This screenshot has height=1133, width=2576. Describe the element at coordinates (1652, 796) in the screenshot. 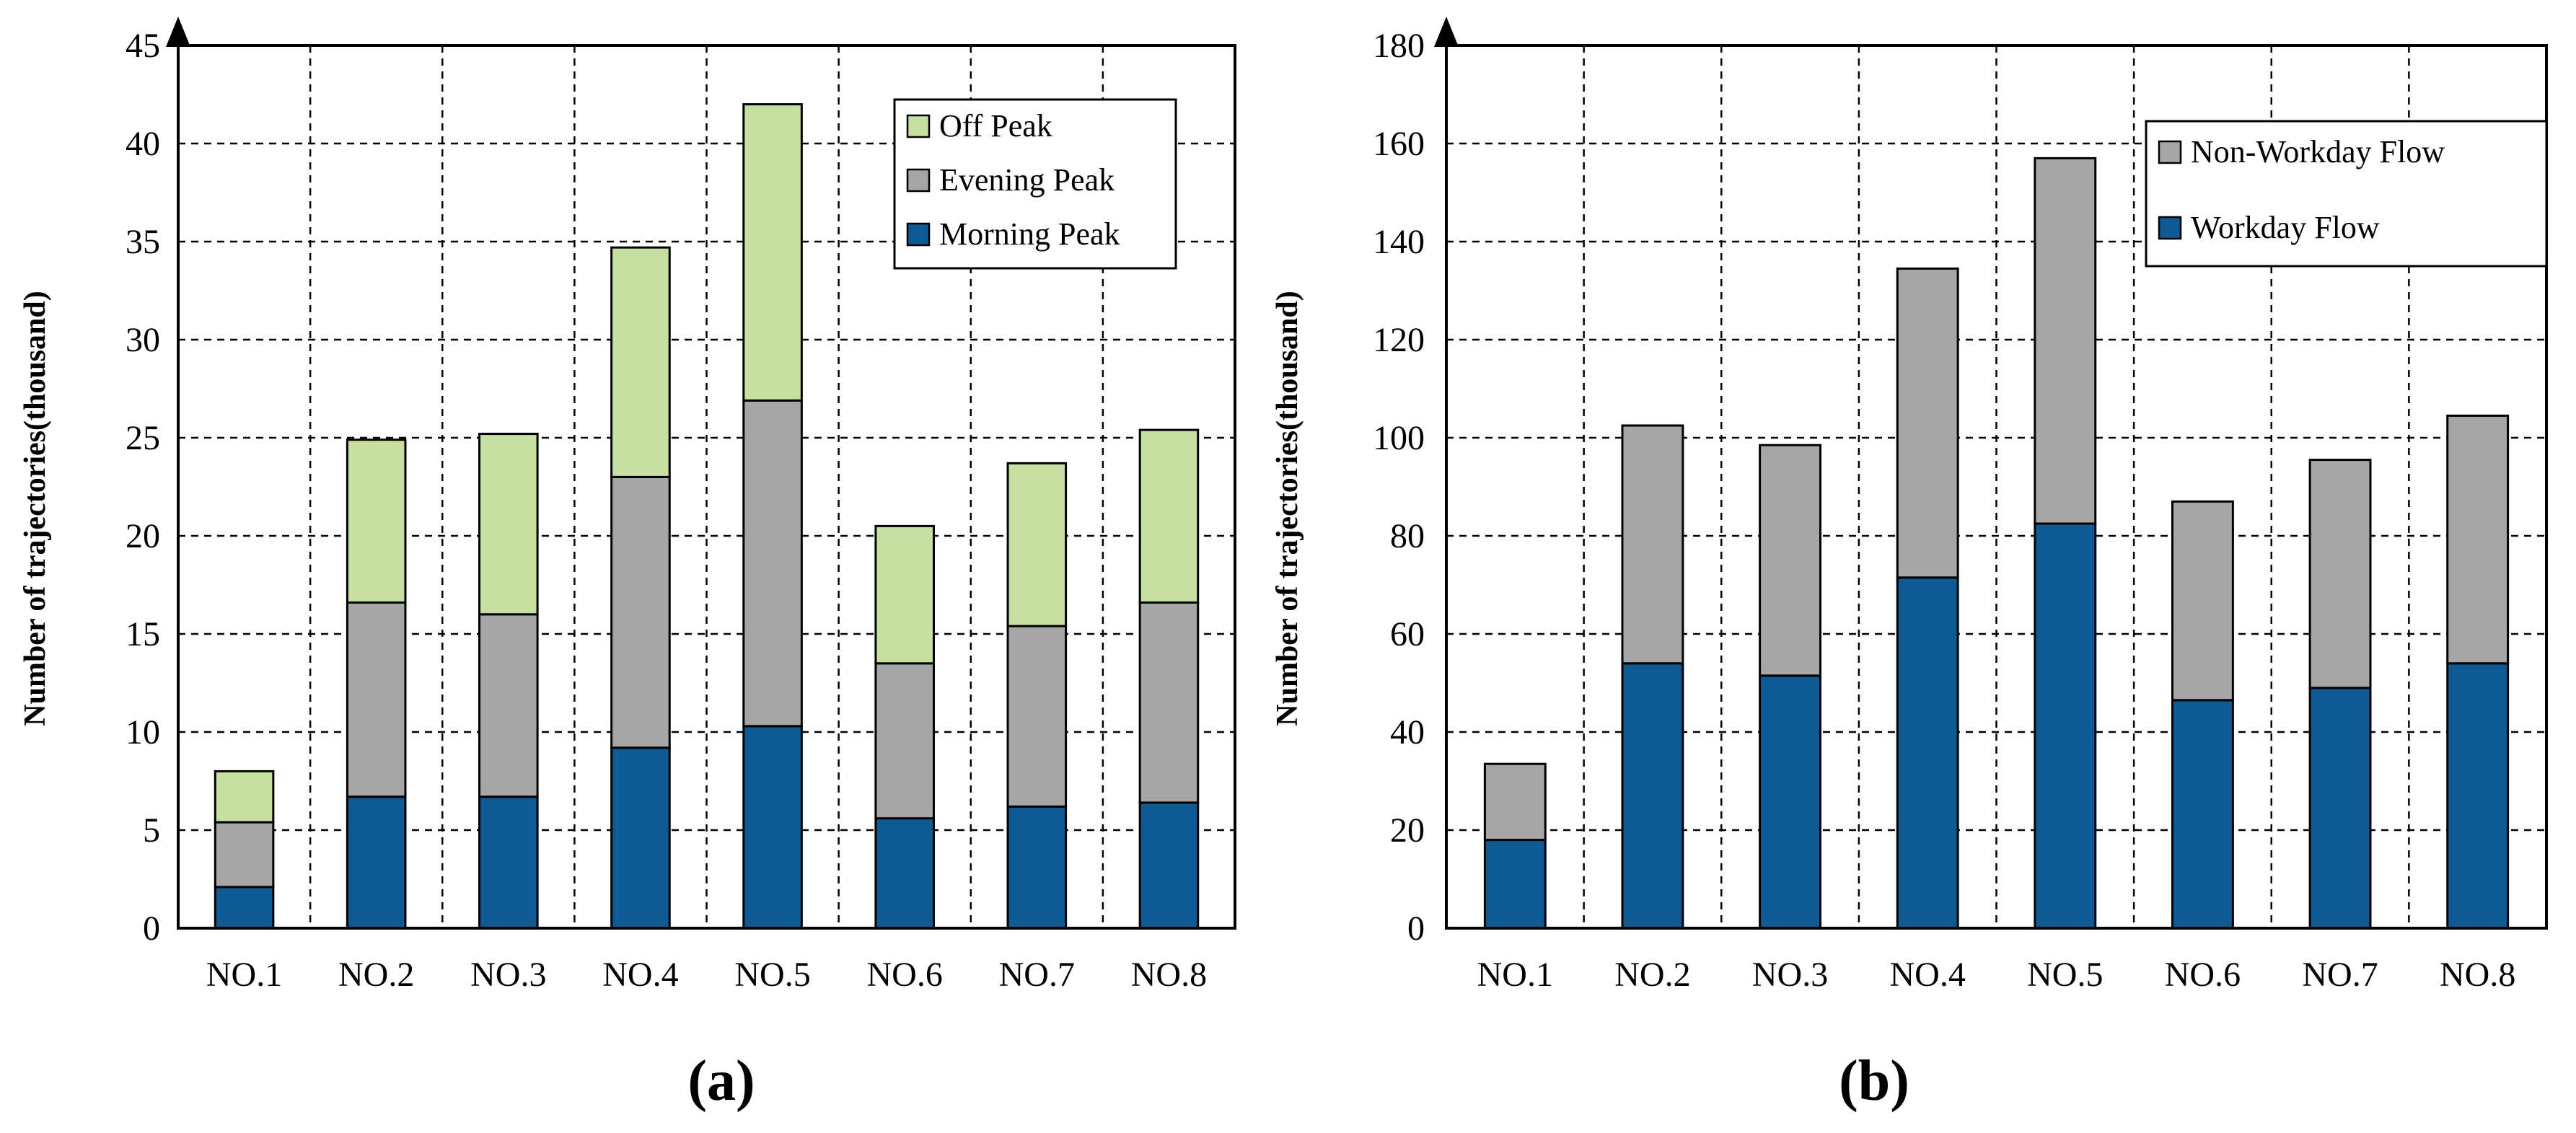

I see `bar-b-no2-workday-flow` at that location.